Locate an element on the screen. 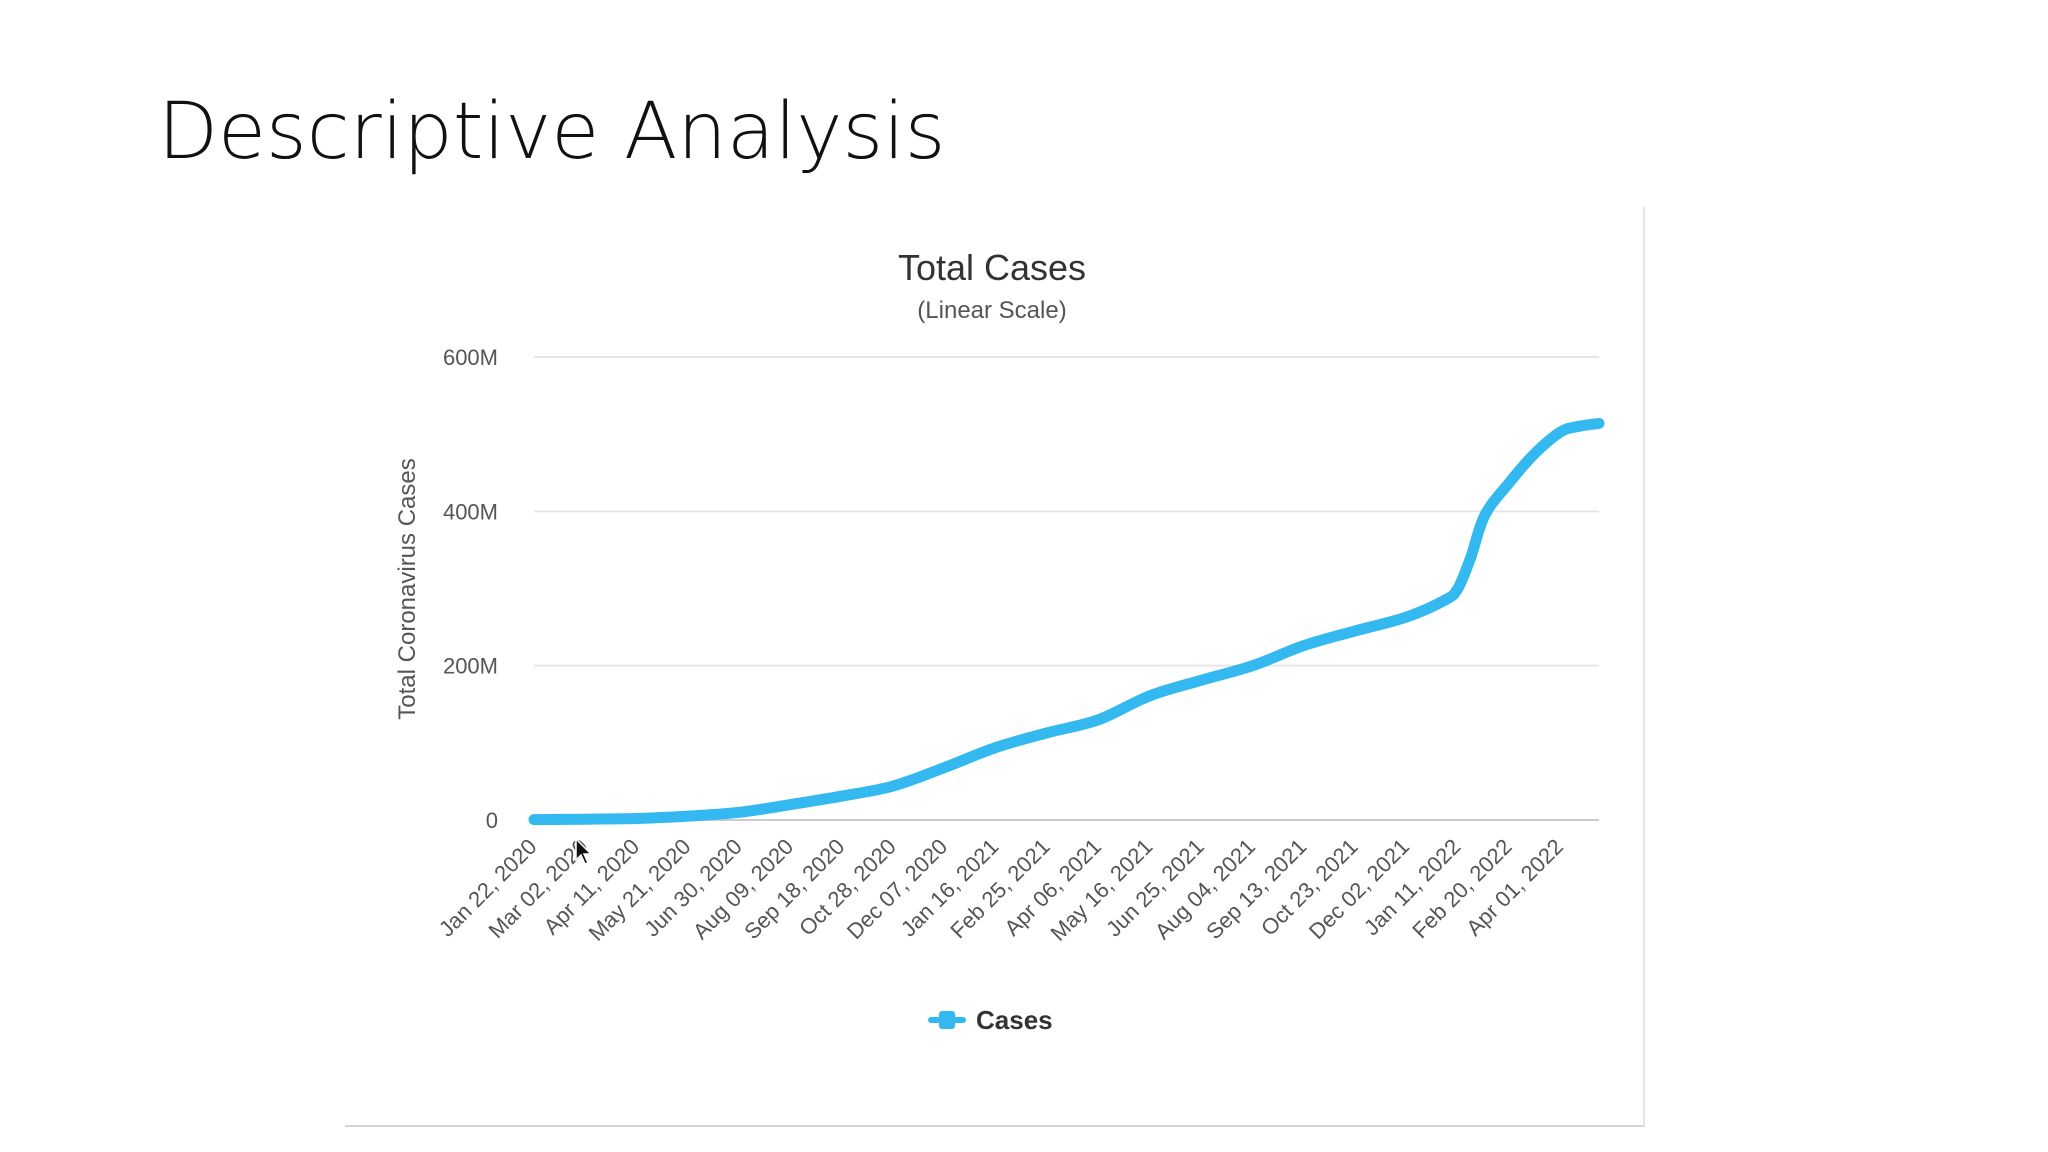 This screenshot has width=2048, height=1152. chart-subtitle: (Linear Scale) is located at coordinates (991, 310).